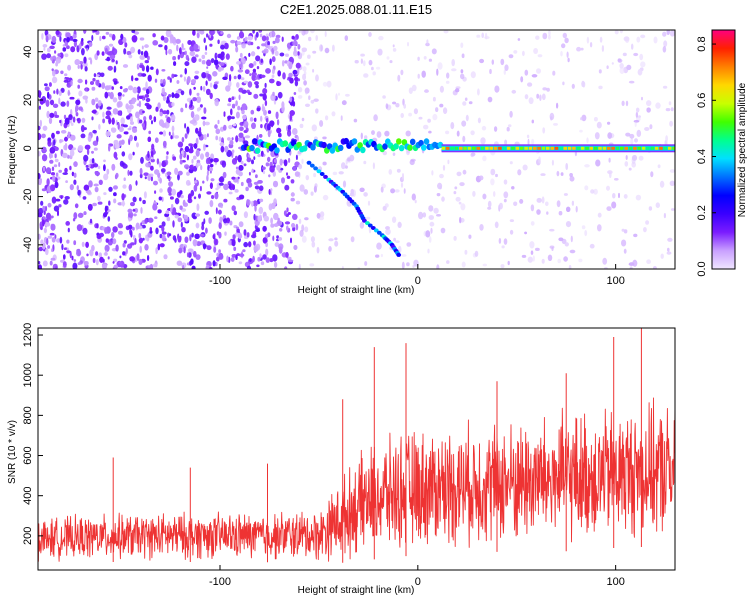 Image resolution: width=750 pixels, height=600 pixels. Describe the element at coordinates (28, 375) in the screenshot. I see `snr-ytick-label: 1000` at that location.